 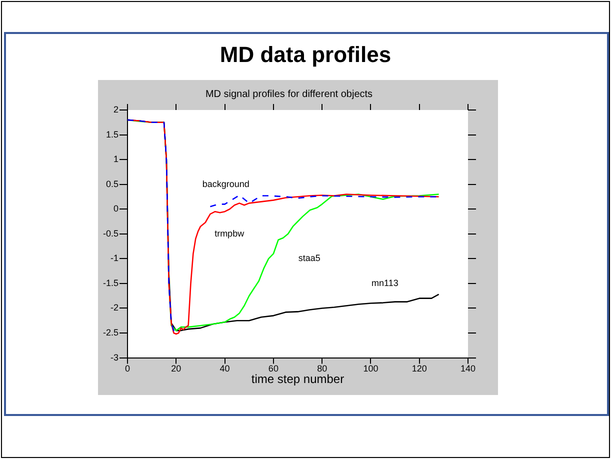 I want to click on x-tick-label: 0, so click(x=127, y=369).